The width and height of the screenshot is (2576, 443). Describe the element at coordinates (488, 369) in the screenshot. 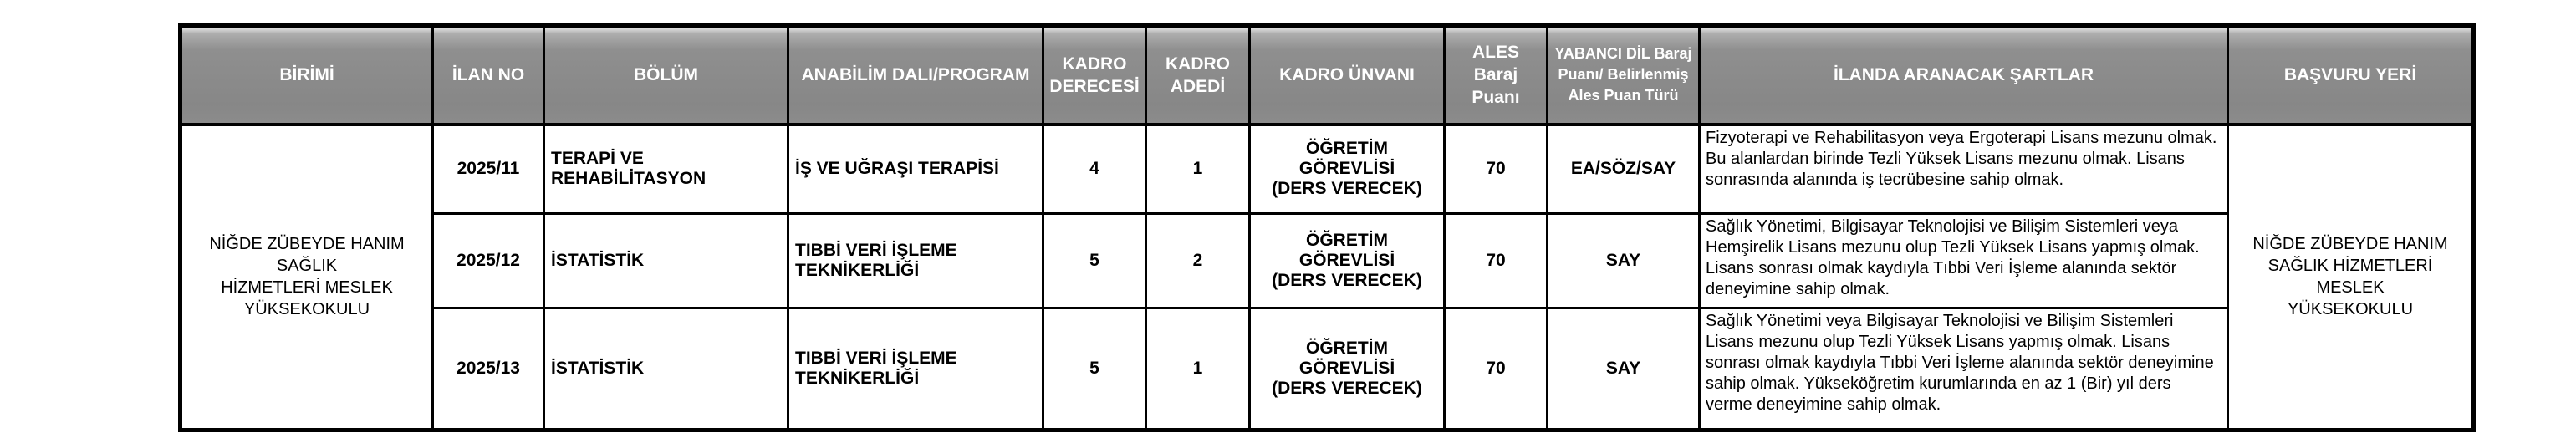

I see `cell-ilan-no: 2025/13` at that location.